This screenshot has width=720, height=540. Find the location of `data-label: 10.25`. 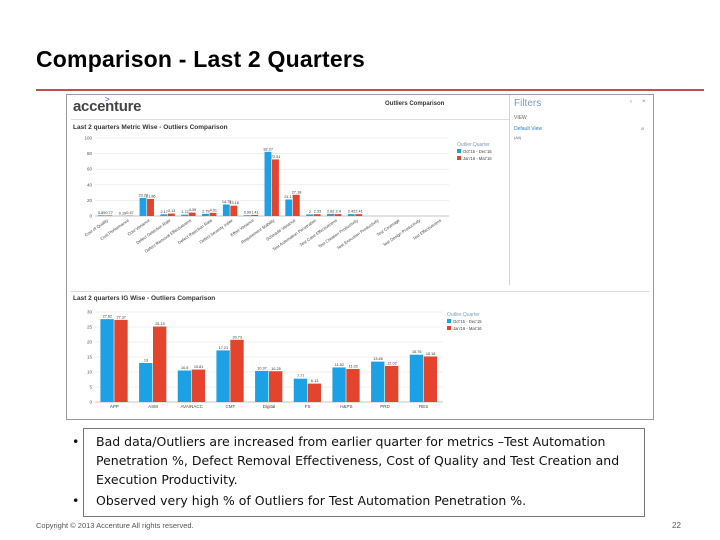

data-label: 10.25 is located at coordinates (276, 369).